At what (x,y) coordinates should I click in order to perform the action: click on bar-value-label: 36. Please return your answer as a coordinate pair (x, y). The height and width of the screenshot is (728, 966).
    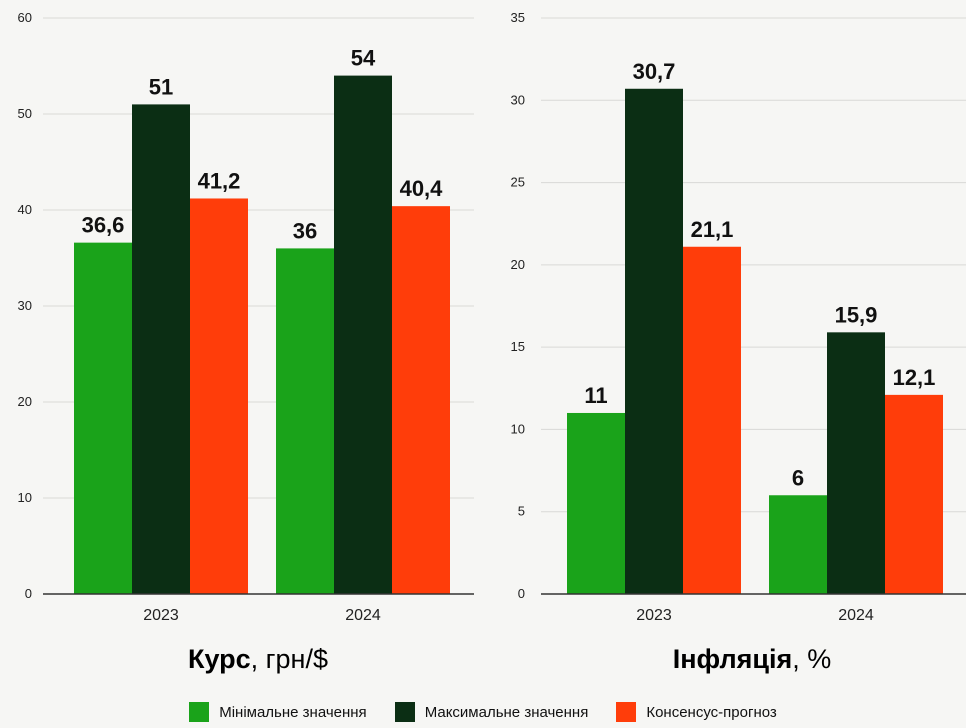
    Looking at the image, I should click on (305, 230).